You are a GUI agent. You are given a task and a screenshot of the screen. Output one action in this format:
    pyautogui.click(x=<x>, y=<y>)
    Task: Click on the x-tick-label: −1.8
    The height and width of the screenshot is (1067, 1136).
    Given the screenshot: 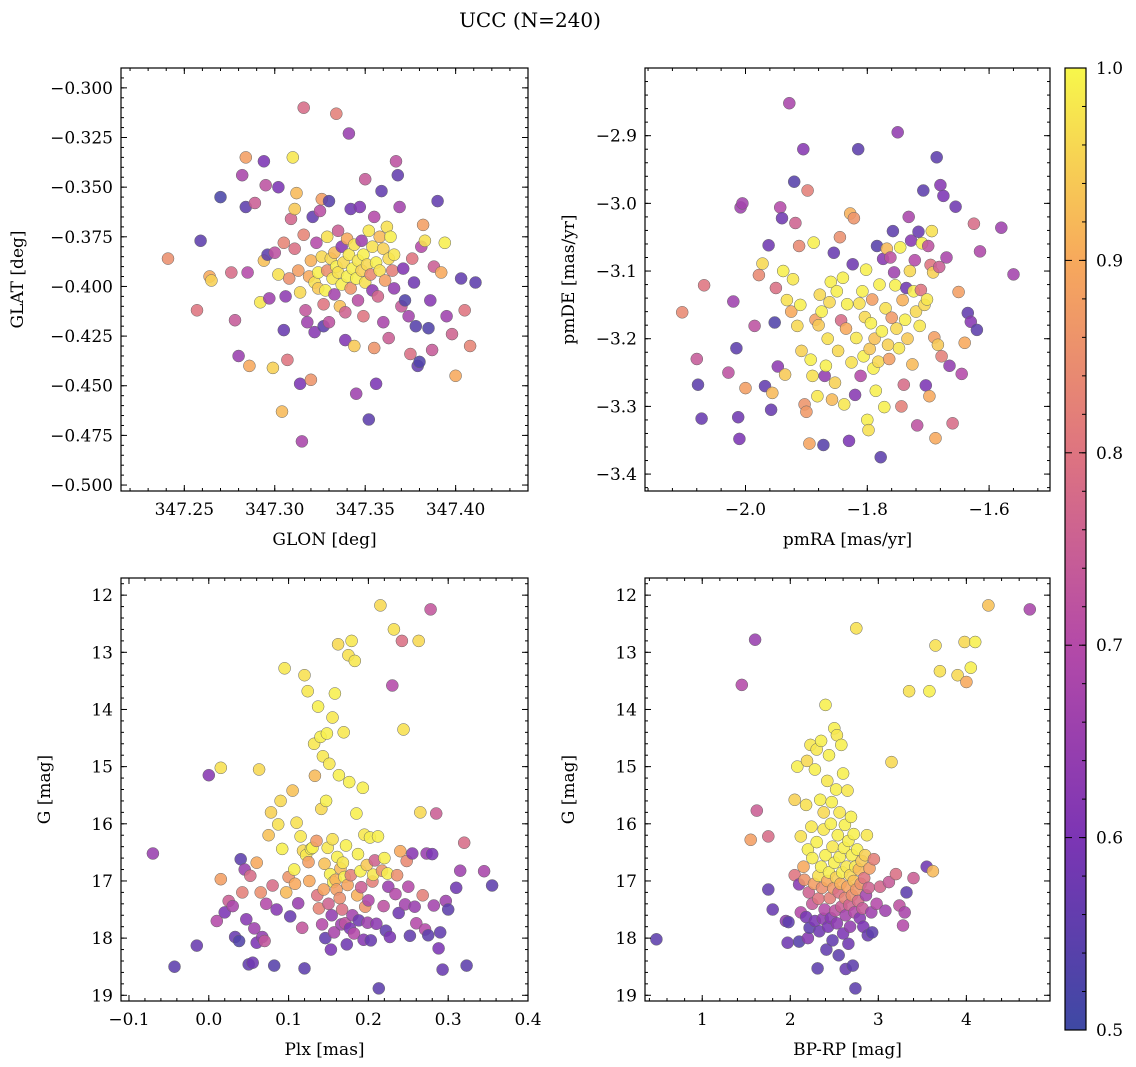 What is the action you would take?
    pyautogui.click(x=867, y=510)
    